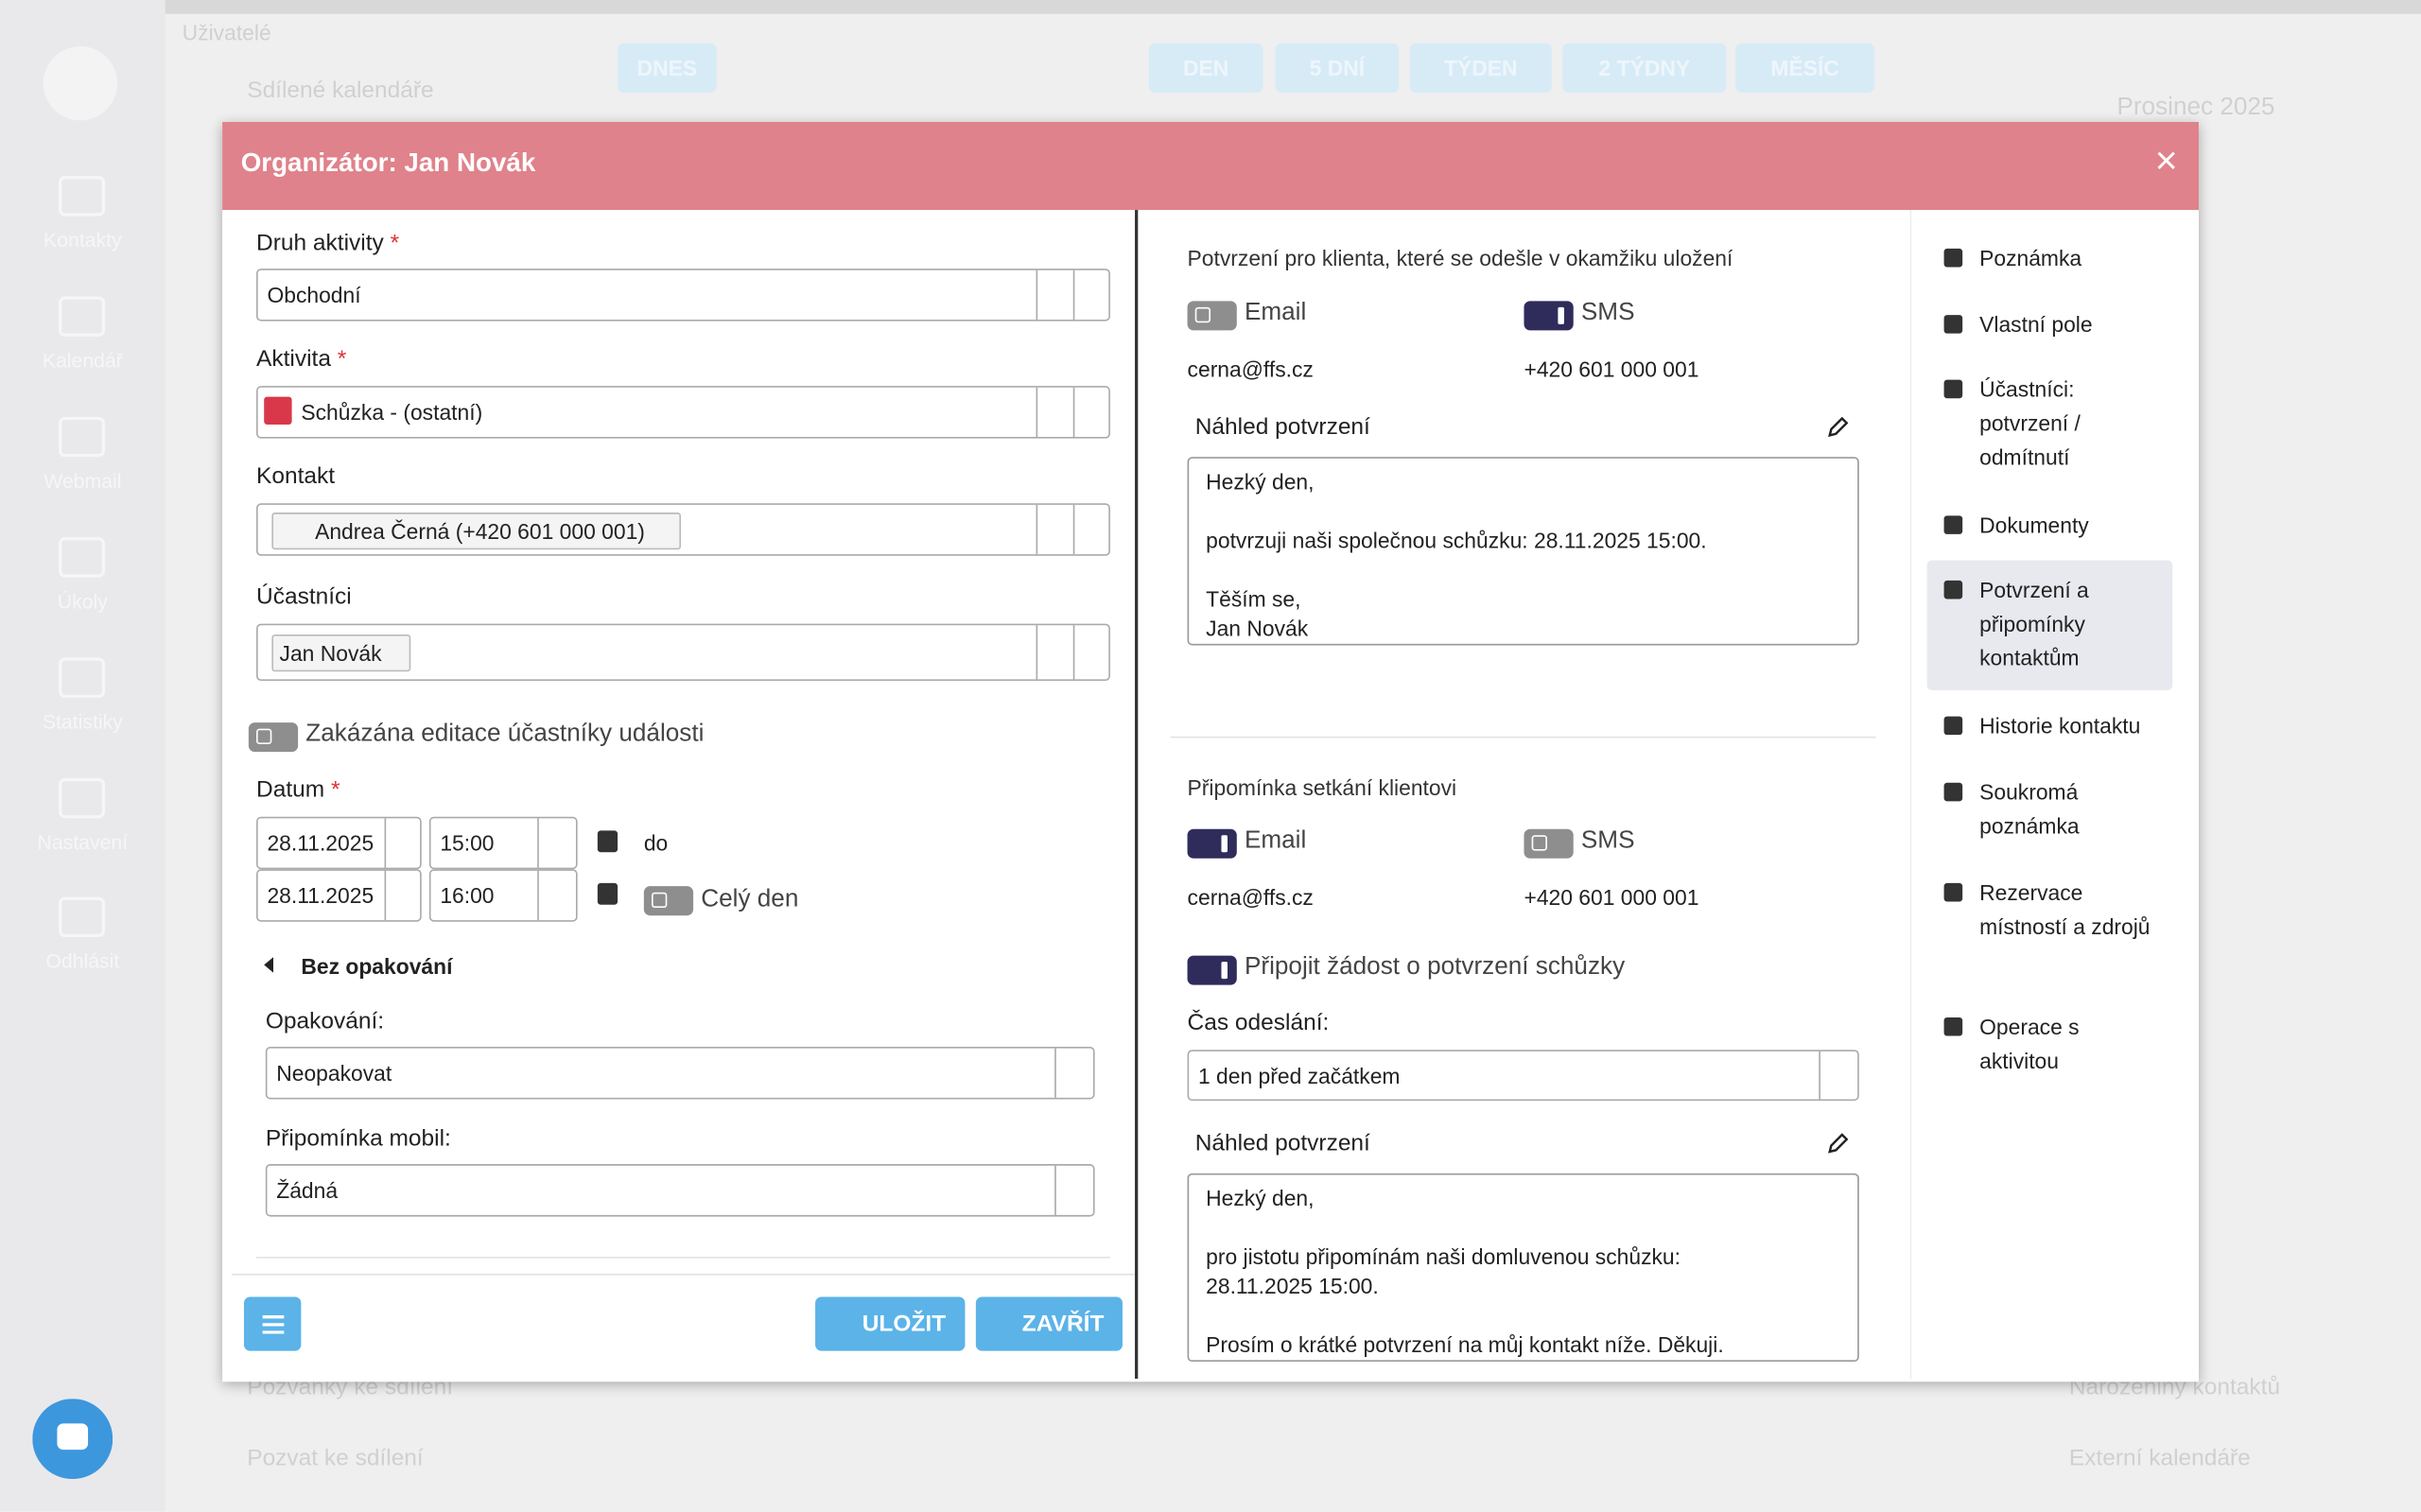  Describe the element at coordinates (667, 68) in the screenshot. I see `toolbar-button: DNES` at that location.